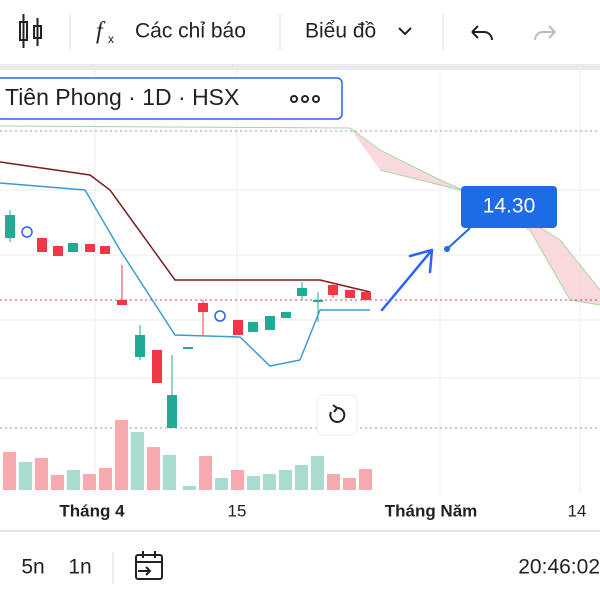  Describe the element at coordinates (30, 31) in the screenshot. I see `candles-icon` at that location.